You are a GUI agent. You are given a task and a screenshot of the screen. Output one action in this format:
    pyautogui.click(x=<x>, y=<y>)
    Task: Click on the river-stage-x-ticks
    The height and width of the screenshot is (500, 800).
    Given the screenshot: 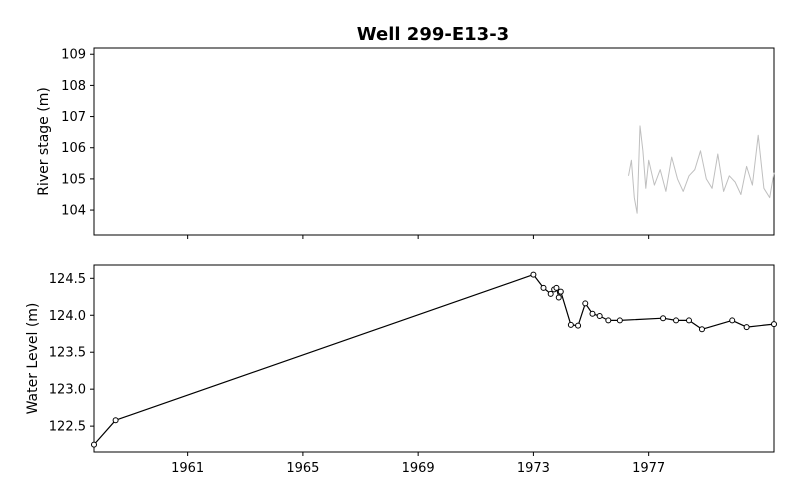 What is the action you would take?
    pyautogui.click(x=418, y=237)
    